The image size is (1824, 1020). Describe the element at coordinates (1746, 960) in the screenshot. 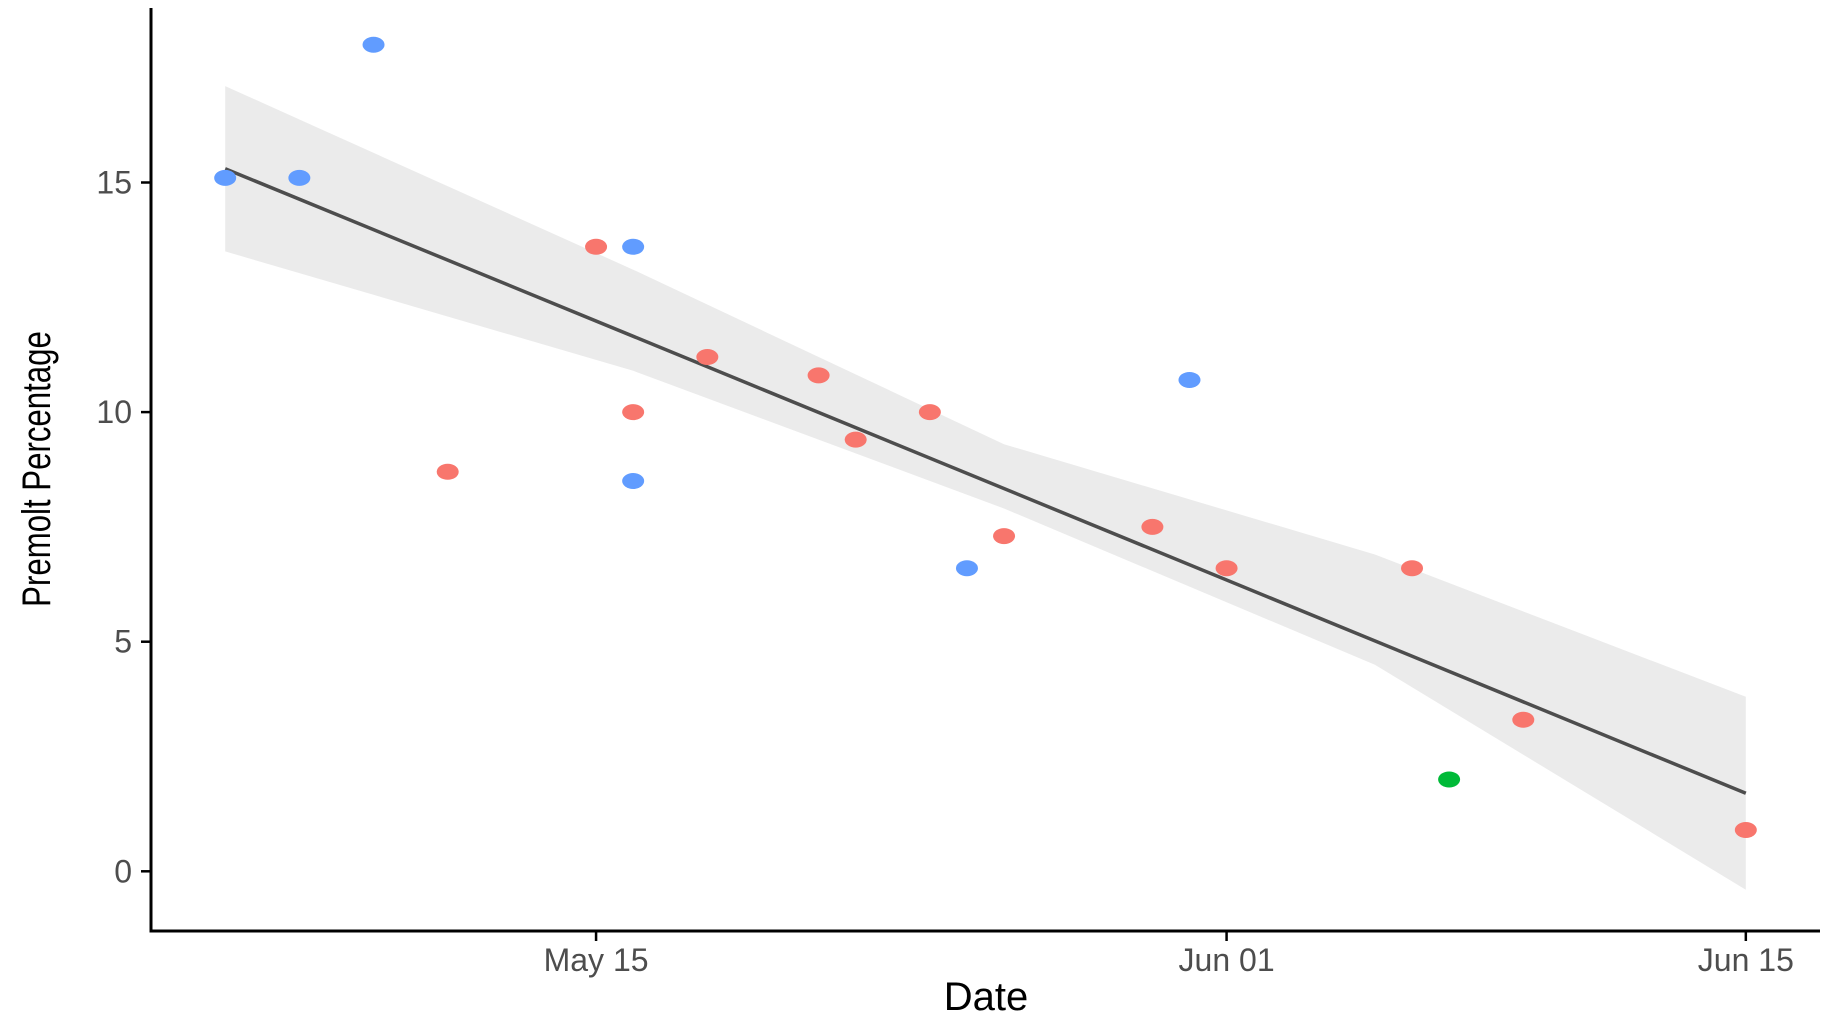

I see `x-tick-label: Jun 15` at that location.